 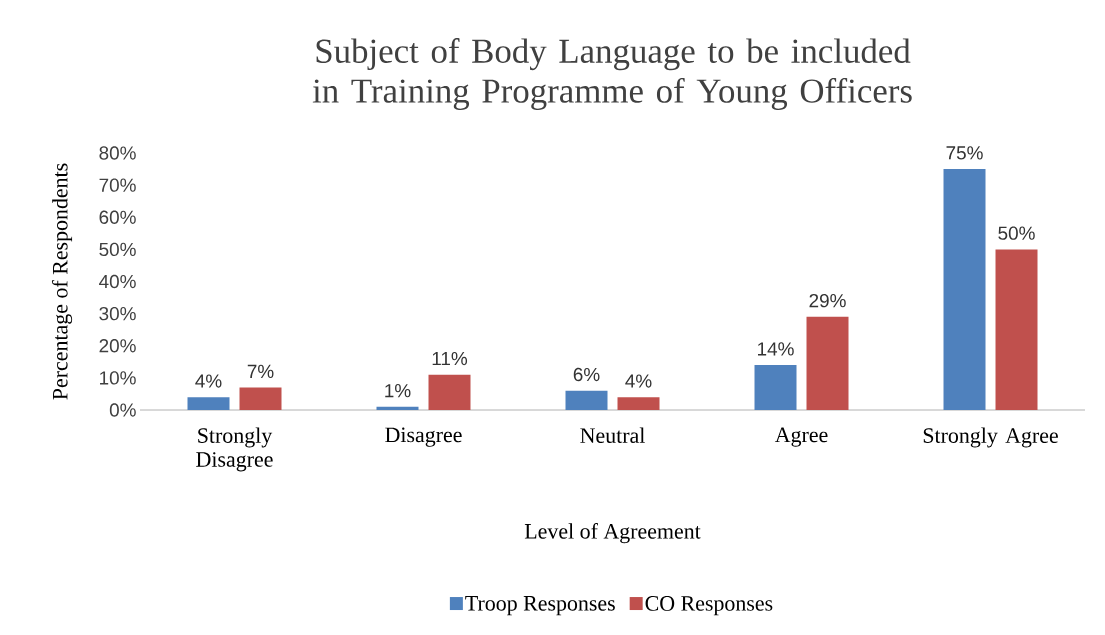 I want to click on y-tick-label: 30%, so click(x=117, y=313).